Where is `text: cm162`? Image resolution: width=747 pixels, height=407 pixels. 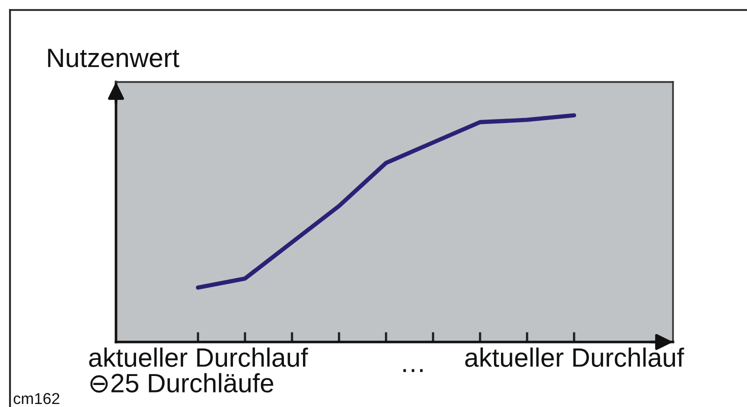 text: cm162 is located at coordinates (37, 398).